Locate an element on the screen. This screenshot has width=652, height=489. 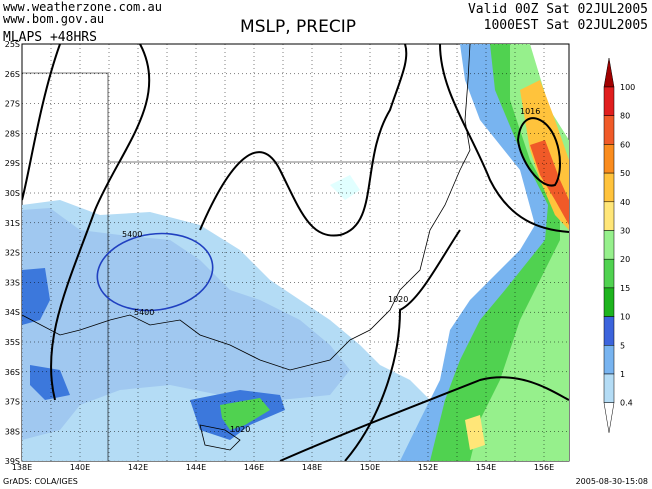
legend-label: 0.4 is located at coordinates (626, 403).